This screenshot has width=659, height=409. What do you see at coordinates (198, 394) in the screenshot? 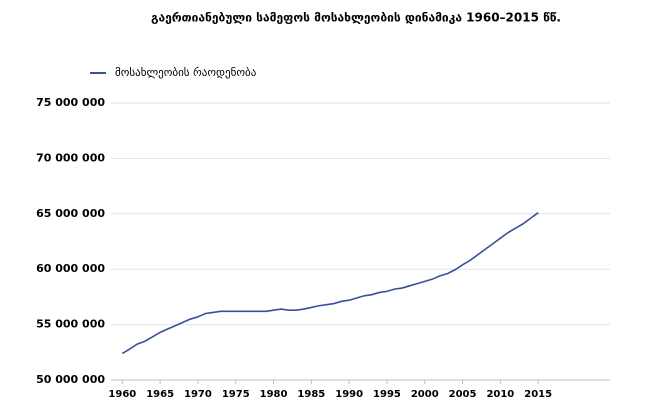
I see `x-tick-label: 1970` at bounding box center [198, 394].